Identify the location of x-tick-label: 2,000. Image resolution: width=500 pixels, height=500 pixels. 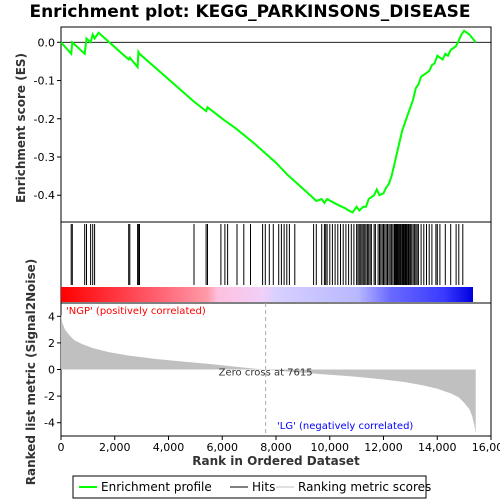
(115, 447).